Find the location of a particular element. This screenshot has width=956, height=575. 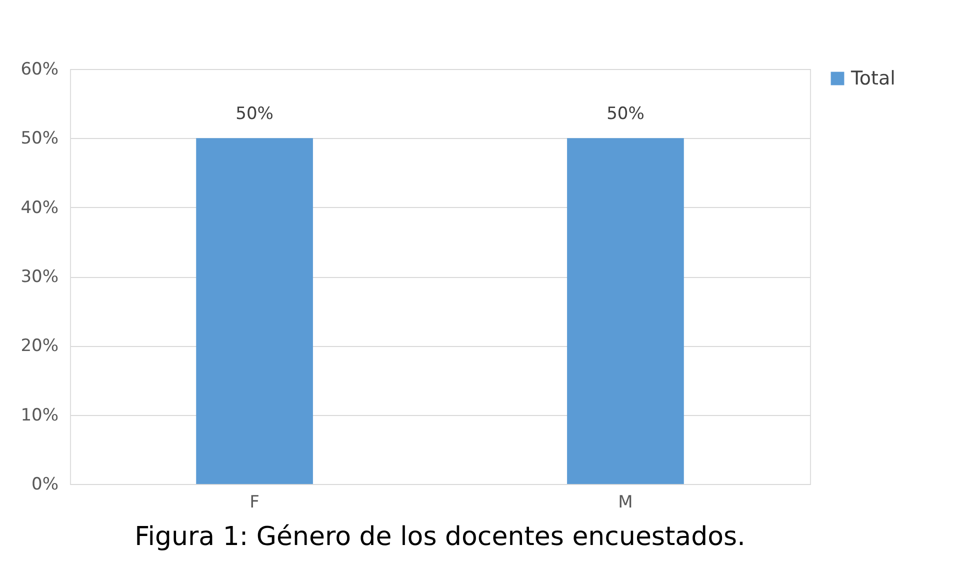

y-tick-label: 20% is located at coordinates (39, 346).